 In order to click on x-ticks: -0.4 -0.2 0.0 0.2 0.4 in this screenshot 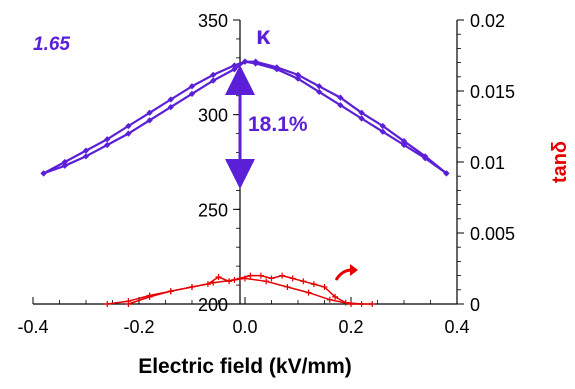, I will do `click(243, 317)`.